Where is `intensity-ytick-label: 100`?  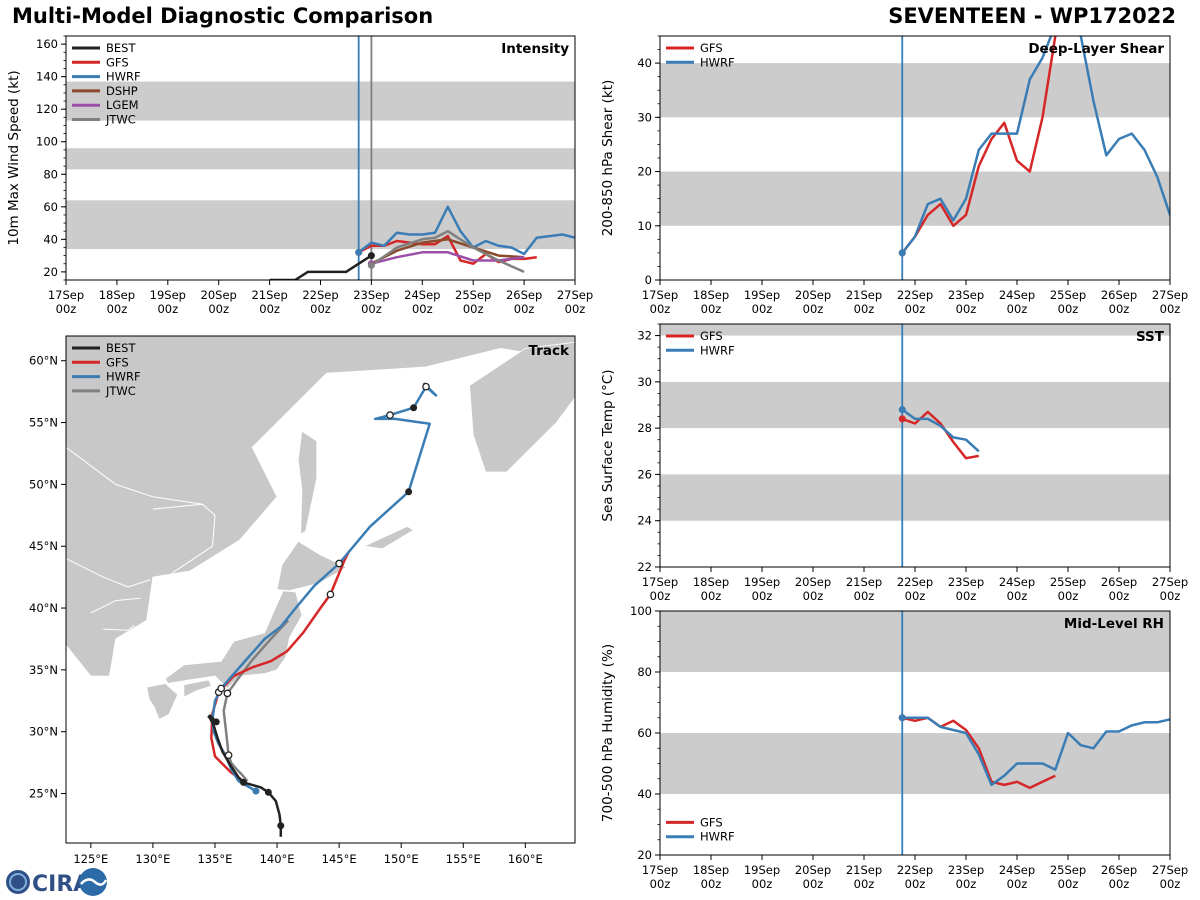
intensity-ytick-label: 100 is located at coordinates (47, 142).